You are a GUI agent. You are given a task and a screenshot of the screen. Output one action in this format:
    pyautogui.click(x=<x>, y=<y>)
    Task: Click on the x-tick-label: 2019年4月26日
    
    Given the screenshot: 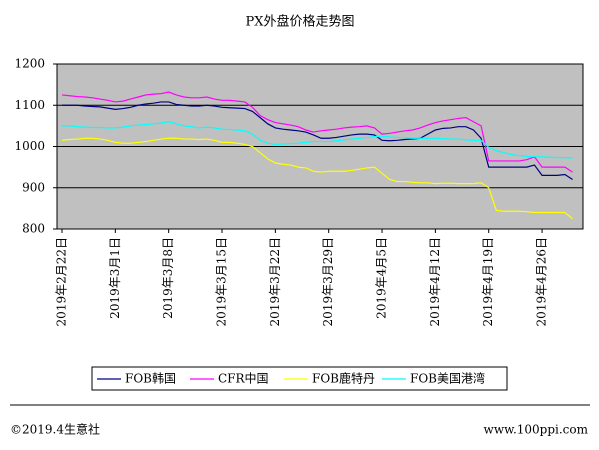 What is the action you would take?
    pyautogui.click(x=542, y=281)
    